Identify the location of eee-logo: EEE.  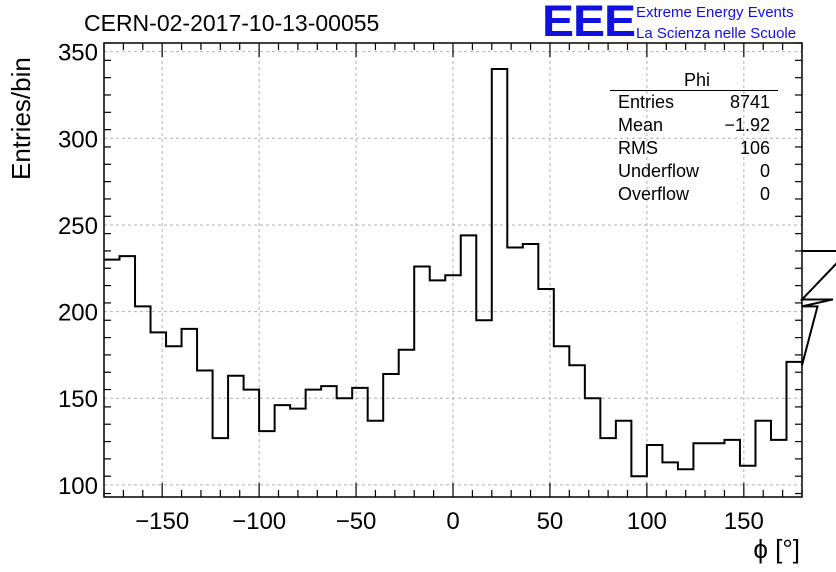
(589, 23).